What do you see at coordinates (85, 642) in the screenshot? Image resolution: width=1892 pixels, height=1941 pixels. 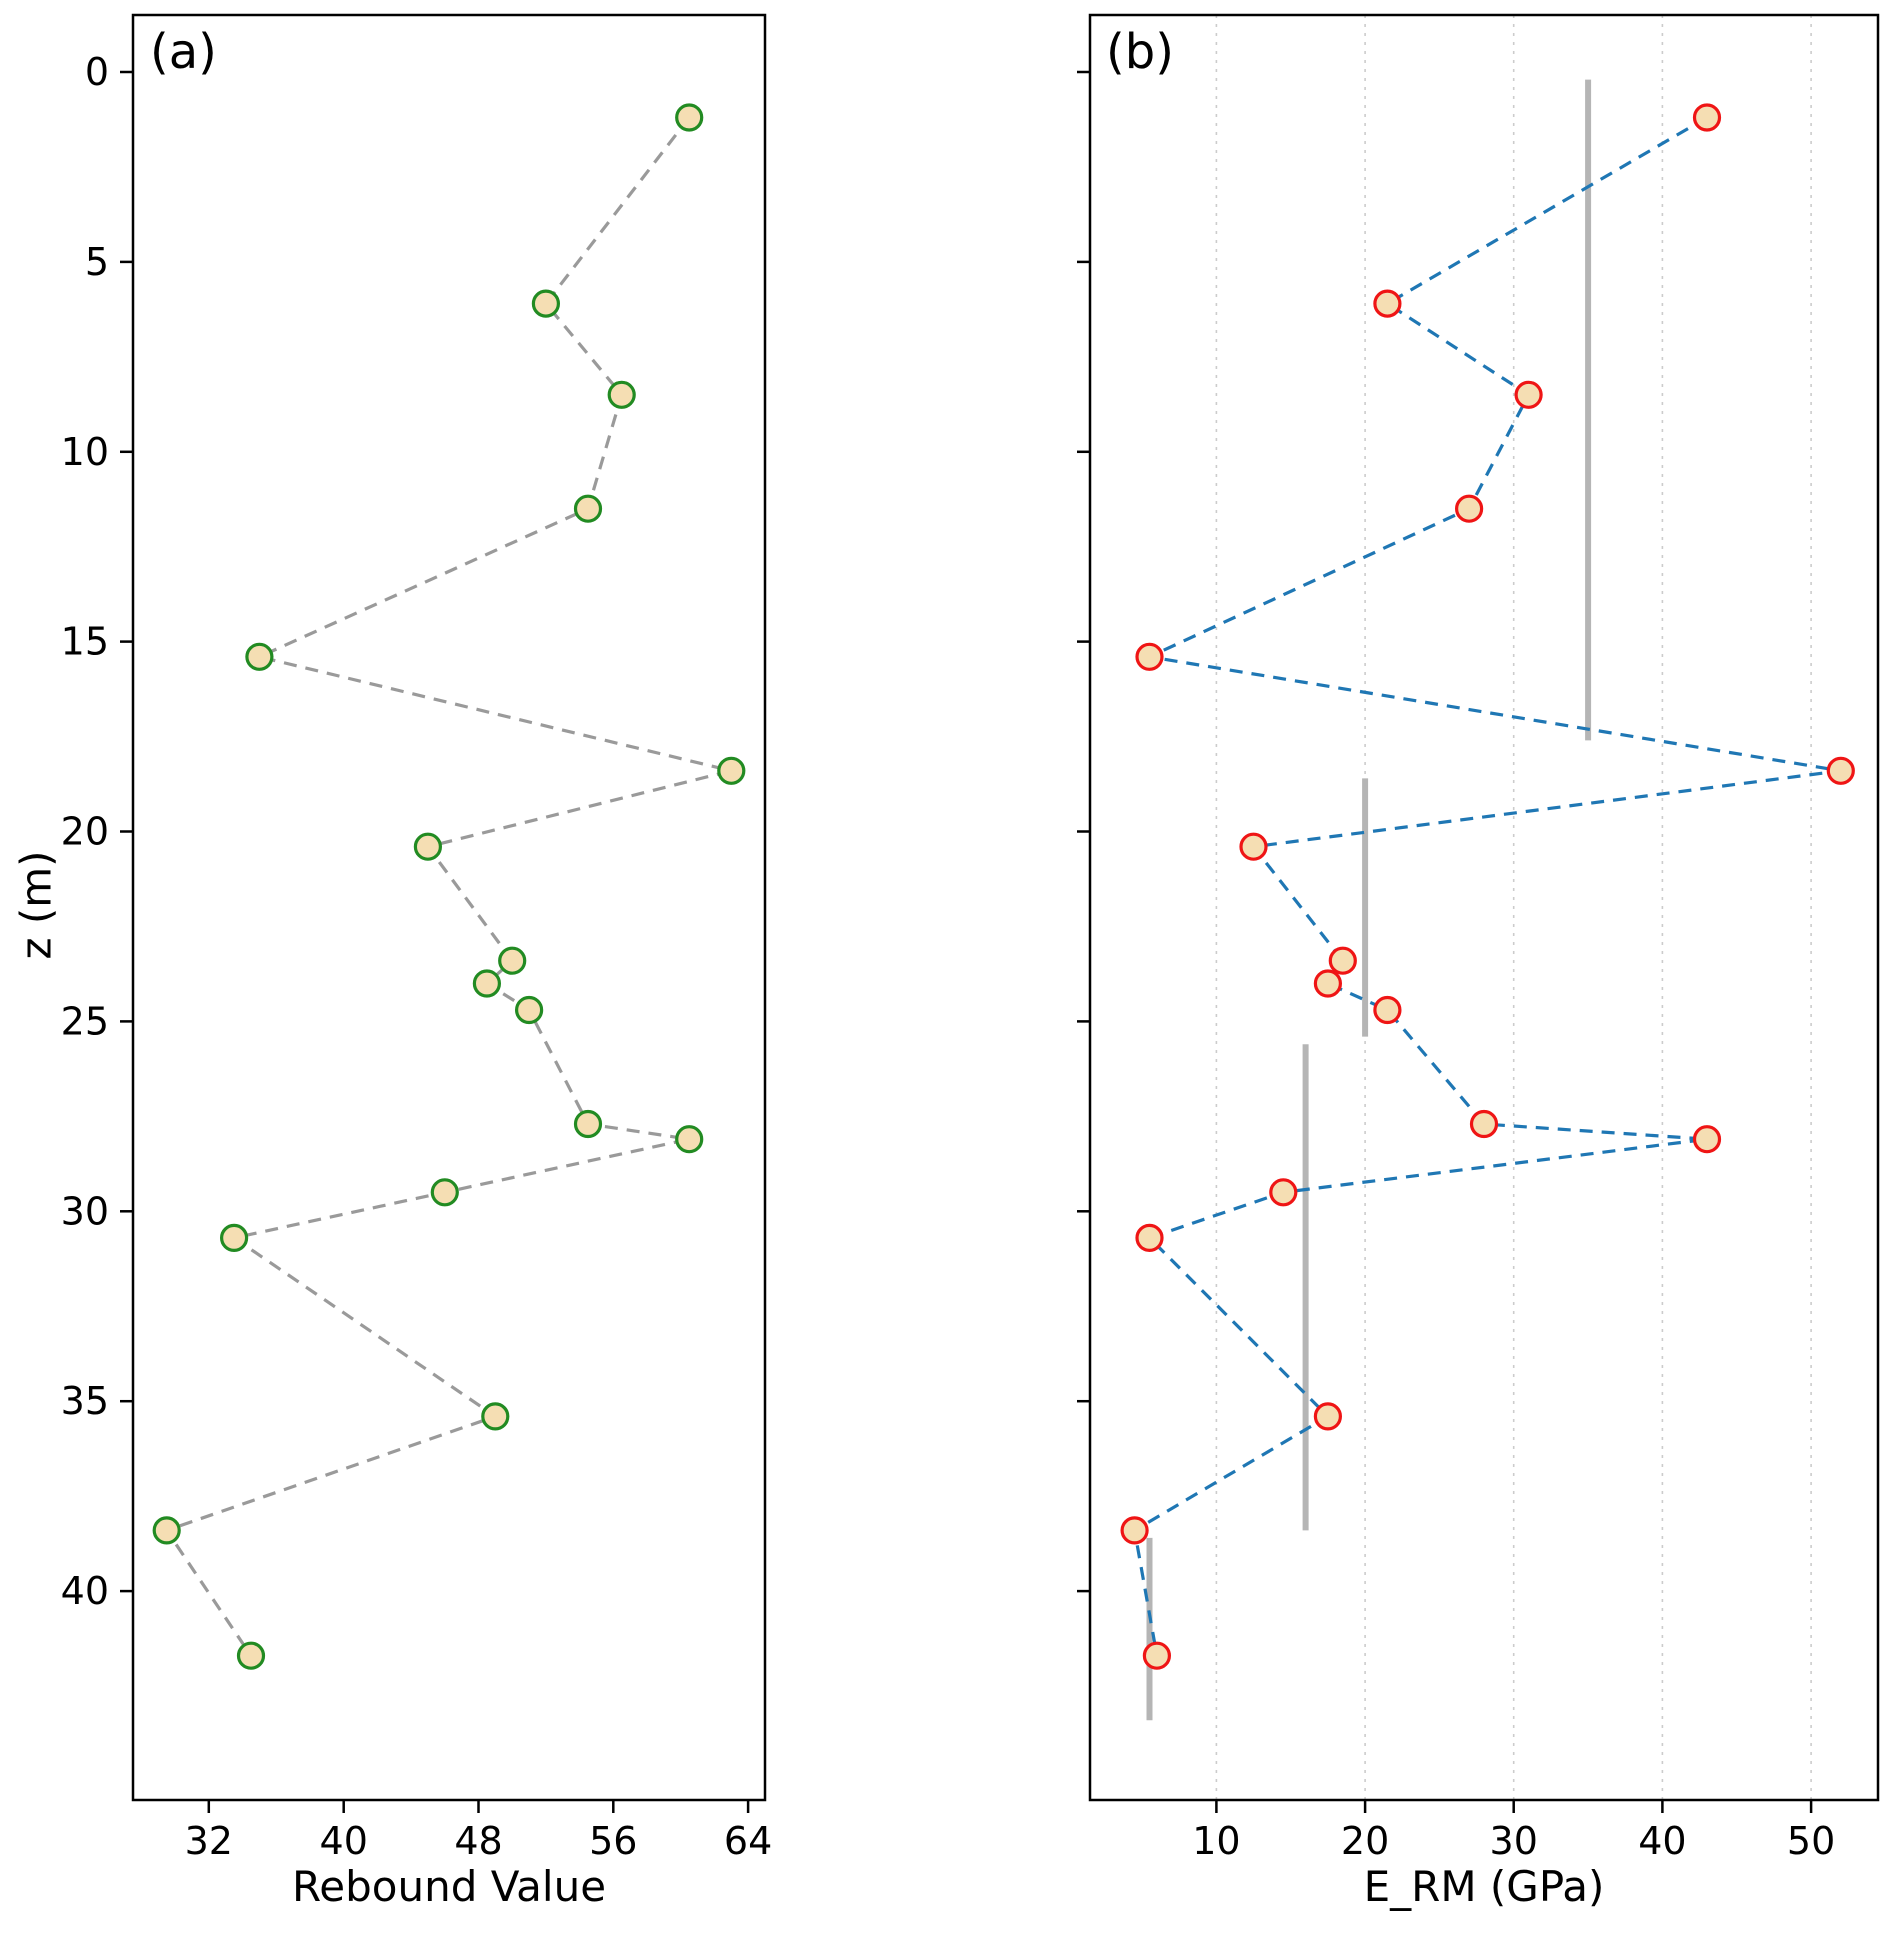 I see `z-tick-label: 15` at bounding box center [85, 642].